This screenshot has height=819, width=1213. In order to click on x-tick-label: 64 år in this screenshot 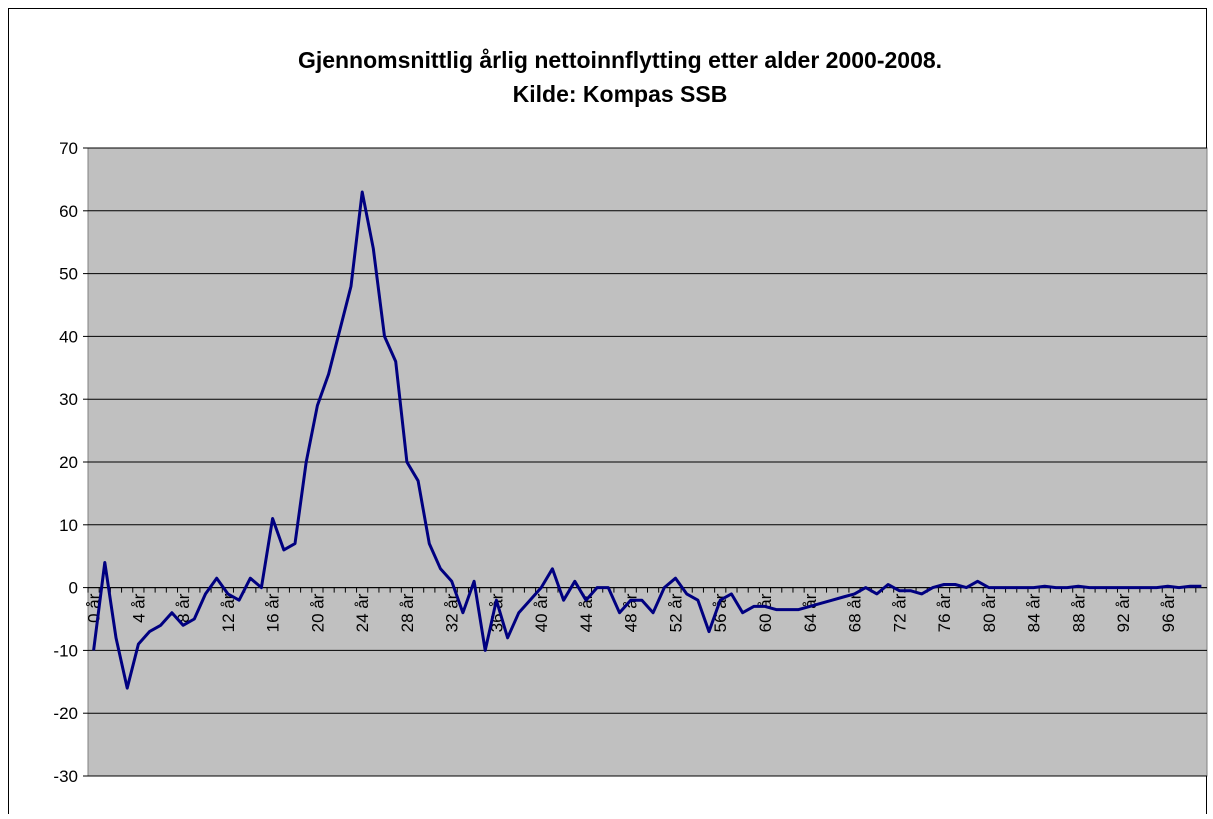, I will do `click(810, 612)`.